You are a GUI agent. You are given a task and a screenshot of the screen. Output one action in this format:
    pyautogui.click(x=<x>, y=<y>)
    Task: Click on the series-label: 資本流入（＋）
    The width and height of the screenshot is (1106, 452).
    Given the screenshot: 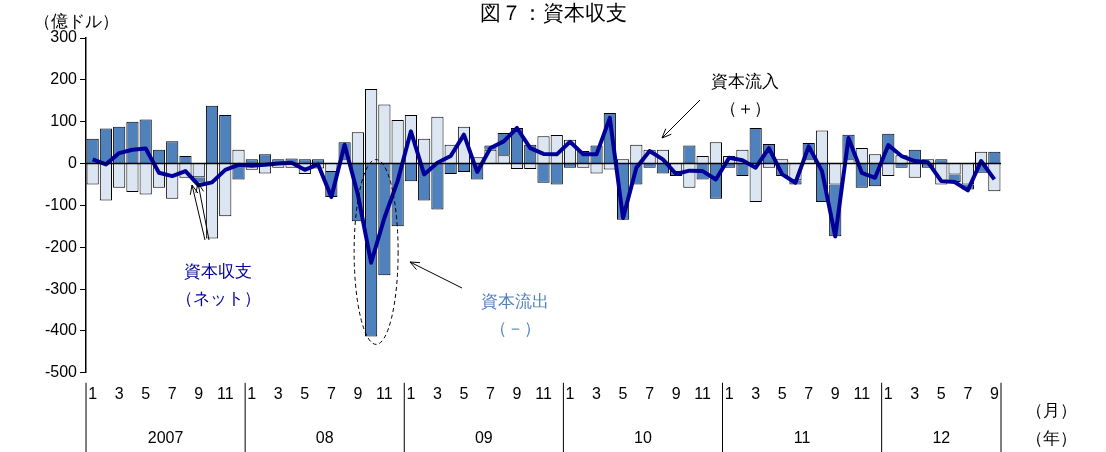 What is the action you would take?
    pyautogui.click(x=745, y=96)
    